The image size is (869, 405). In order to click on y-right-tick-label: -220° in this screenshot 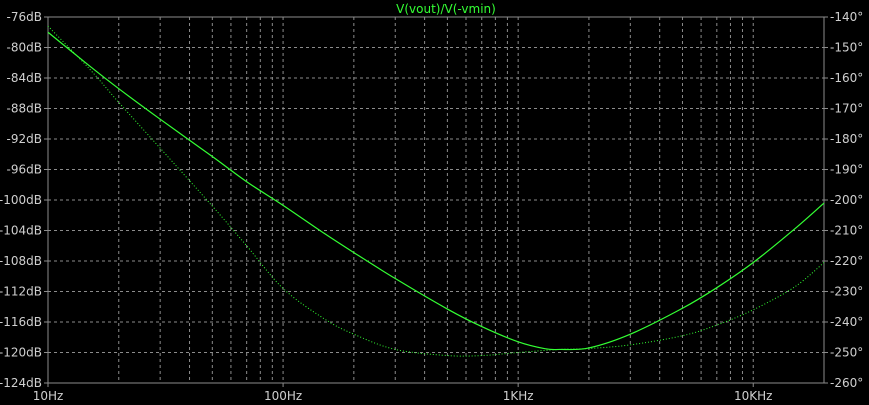, I will do `click(846, 261)`.